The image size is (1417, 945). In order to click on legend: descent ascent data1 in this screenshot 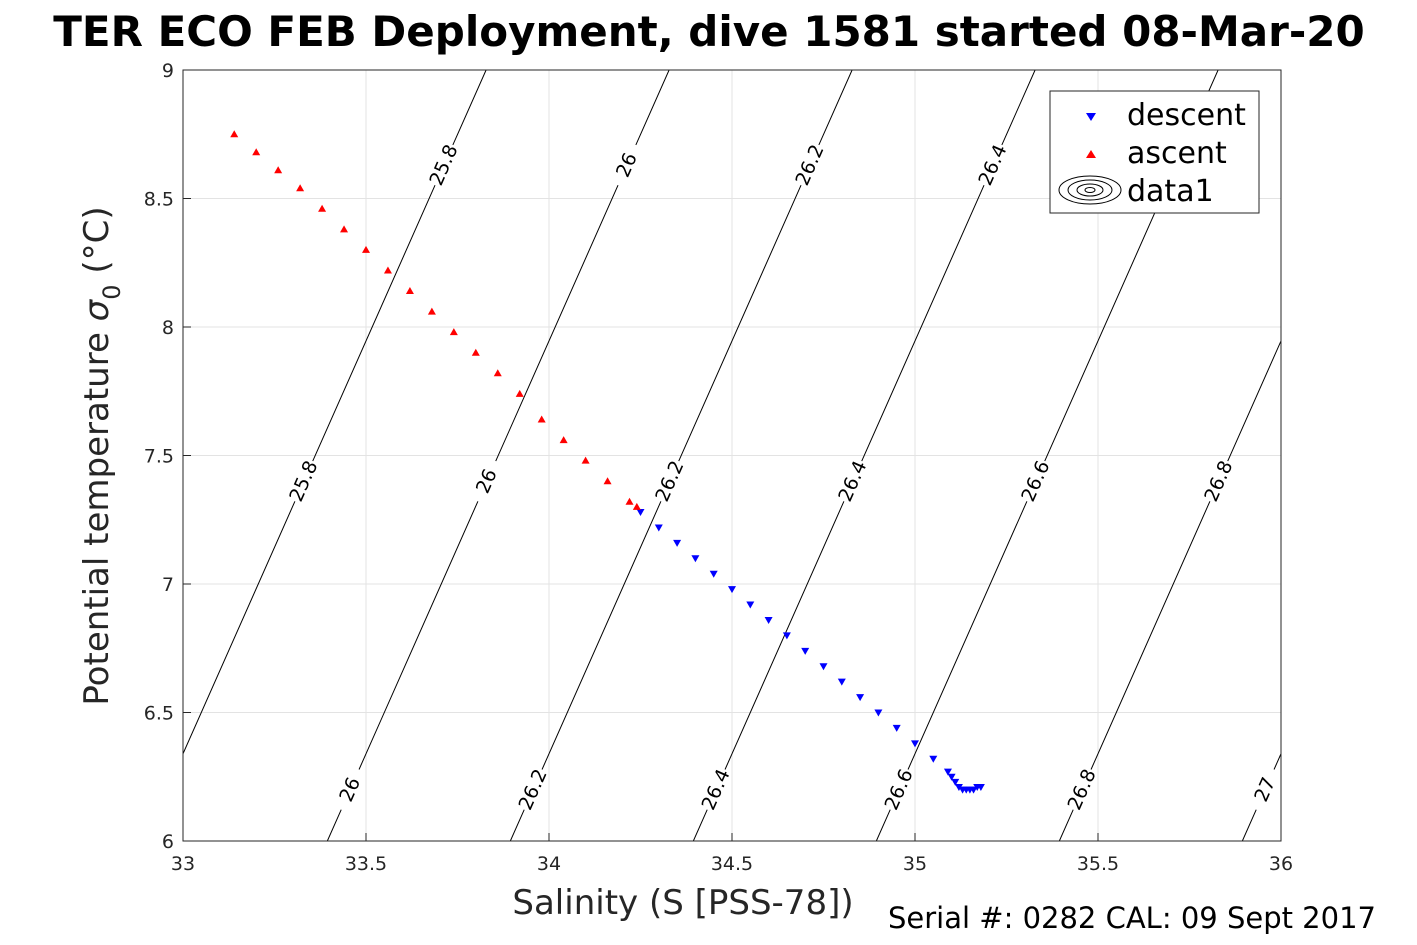, I will do `click(1154, 152)`.